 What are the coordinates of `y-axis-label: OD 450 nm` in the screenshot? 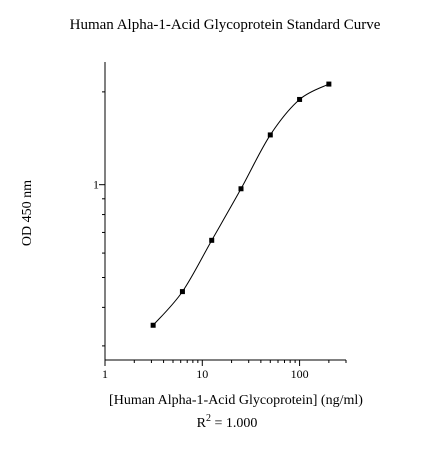 It's located at (27, 213).